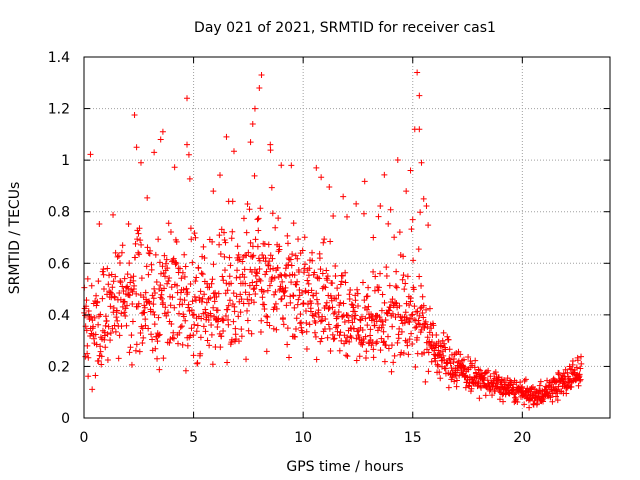 This screenshot has width=640, height=480. What do you see at coordinates (84, 438) in the screenshot?
I see `x-tick-label: 0` at bounding box center [84, 438].